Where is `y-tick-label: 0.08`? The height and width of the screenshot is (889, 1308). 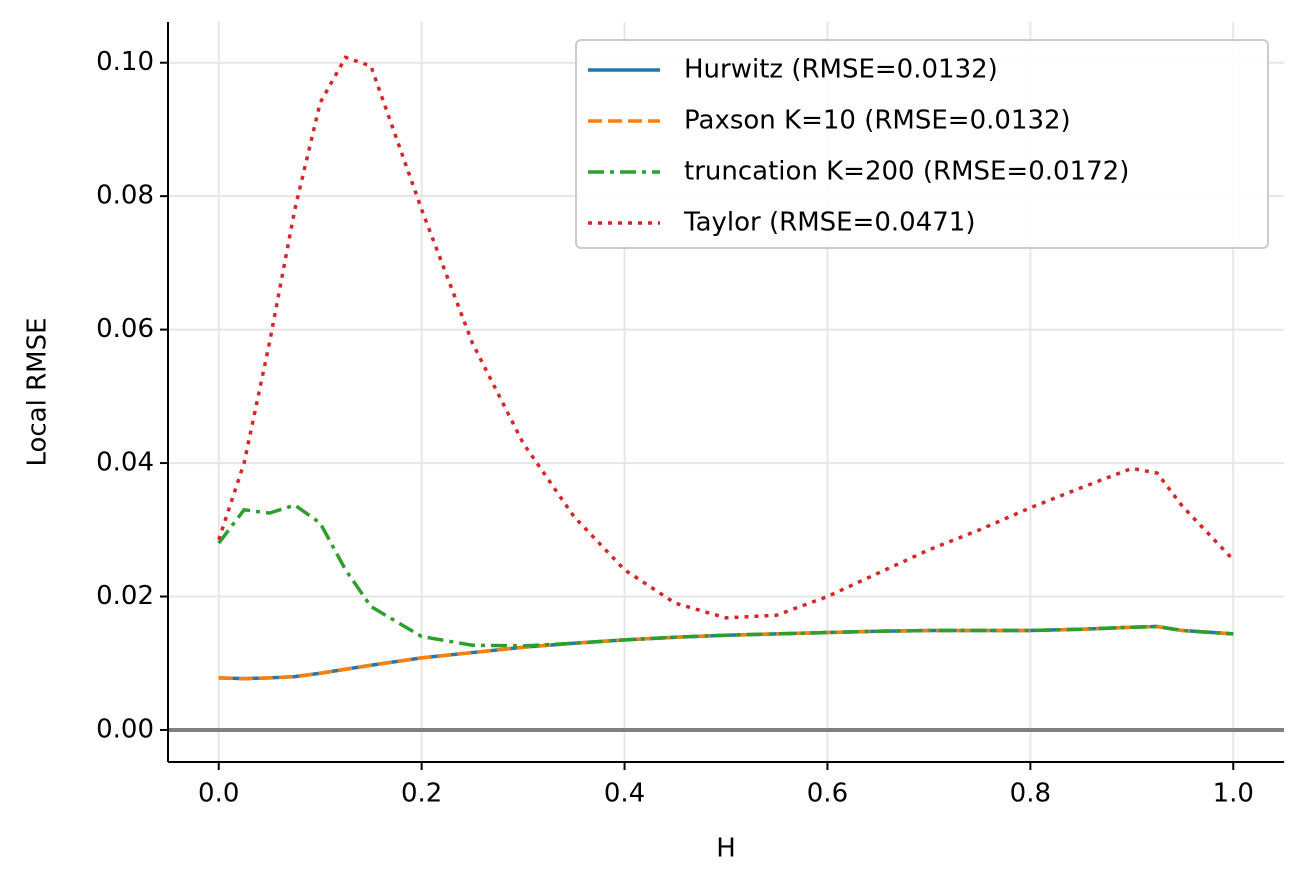
y-tick-label: 0.08 is located at coordinates (125, 196).